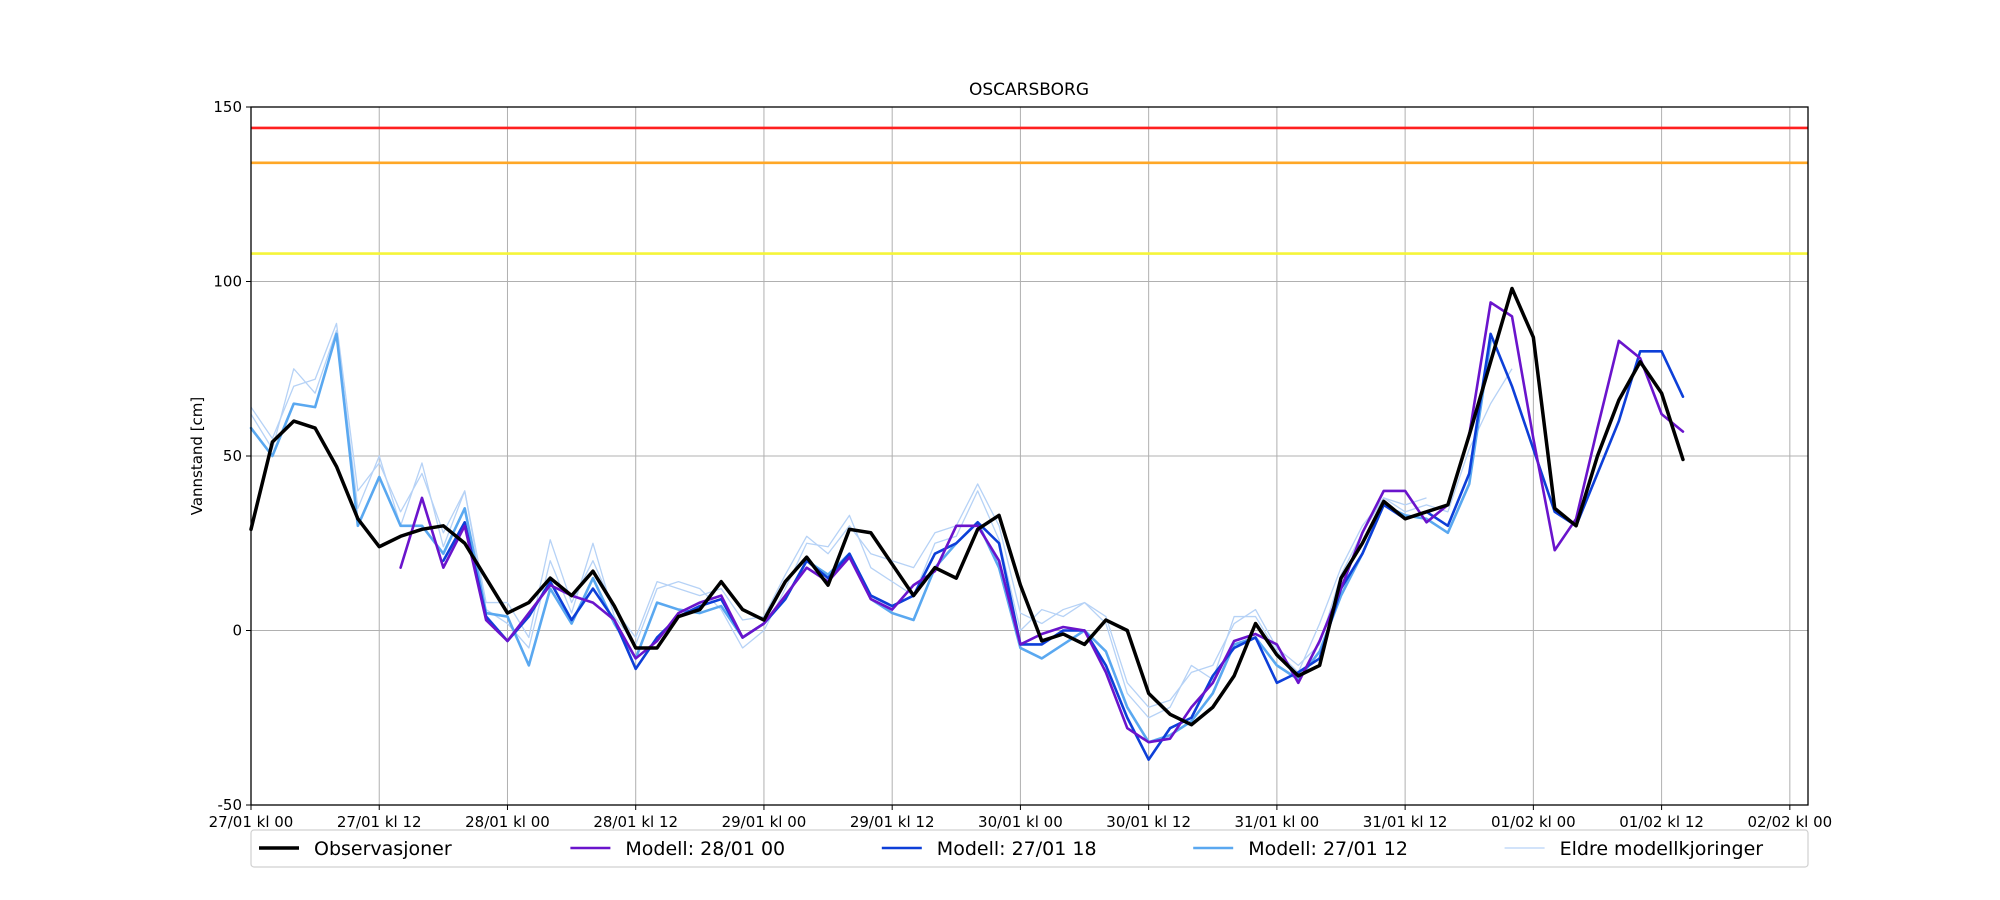 This screenshot has width=2000, height=900. I want to click on x-tick-label: 31/01 kl 00, so click(1277, 822).